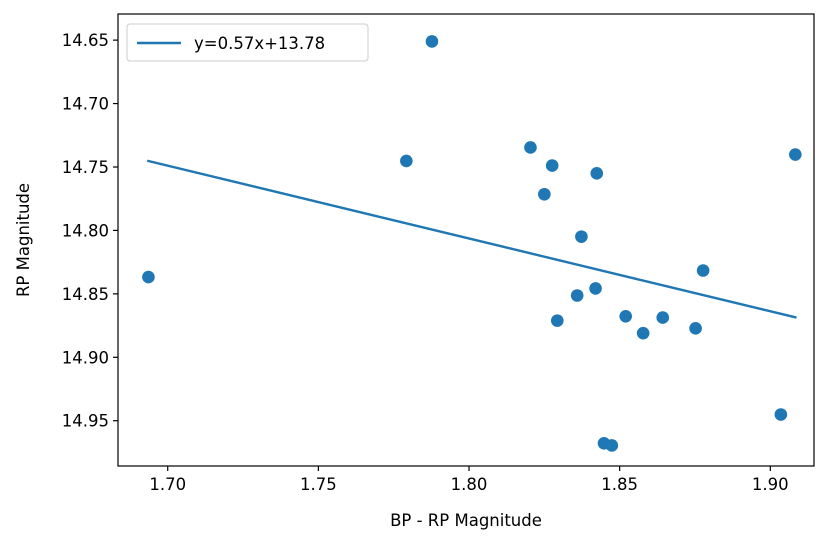  What do you see at coordinates (770, 484) in the screenshot?
I see `x-tick-label: 1.90` at bounding box center [770, 484].